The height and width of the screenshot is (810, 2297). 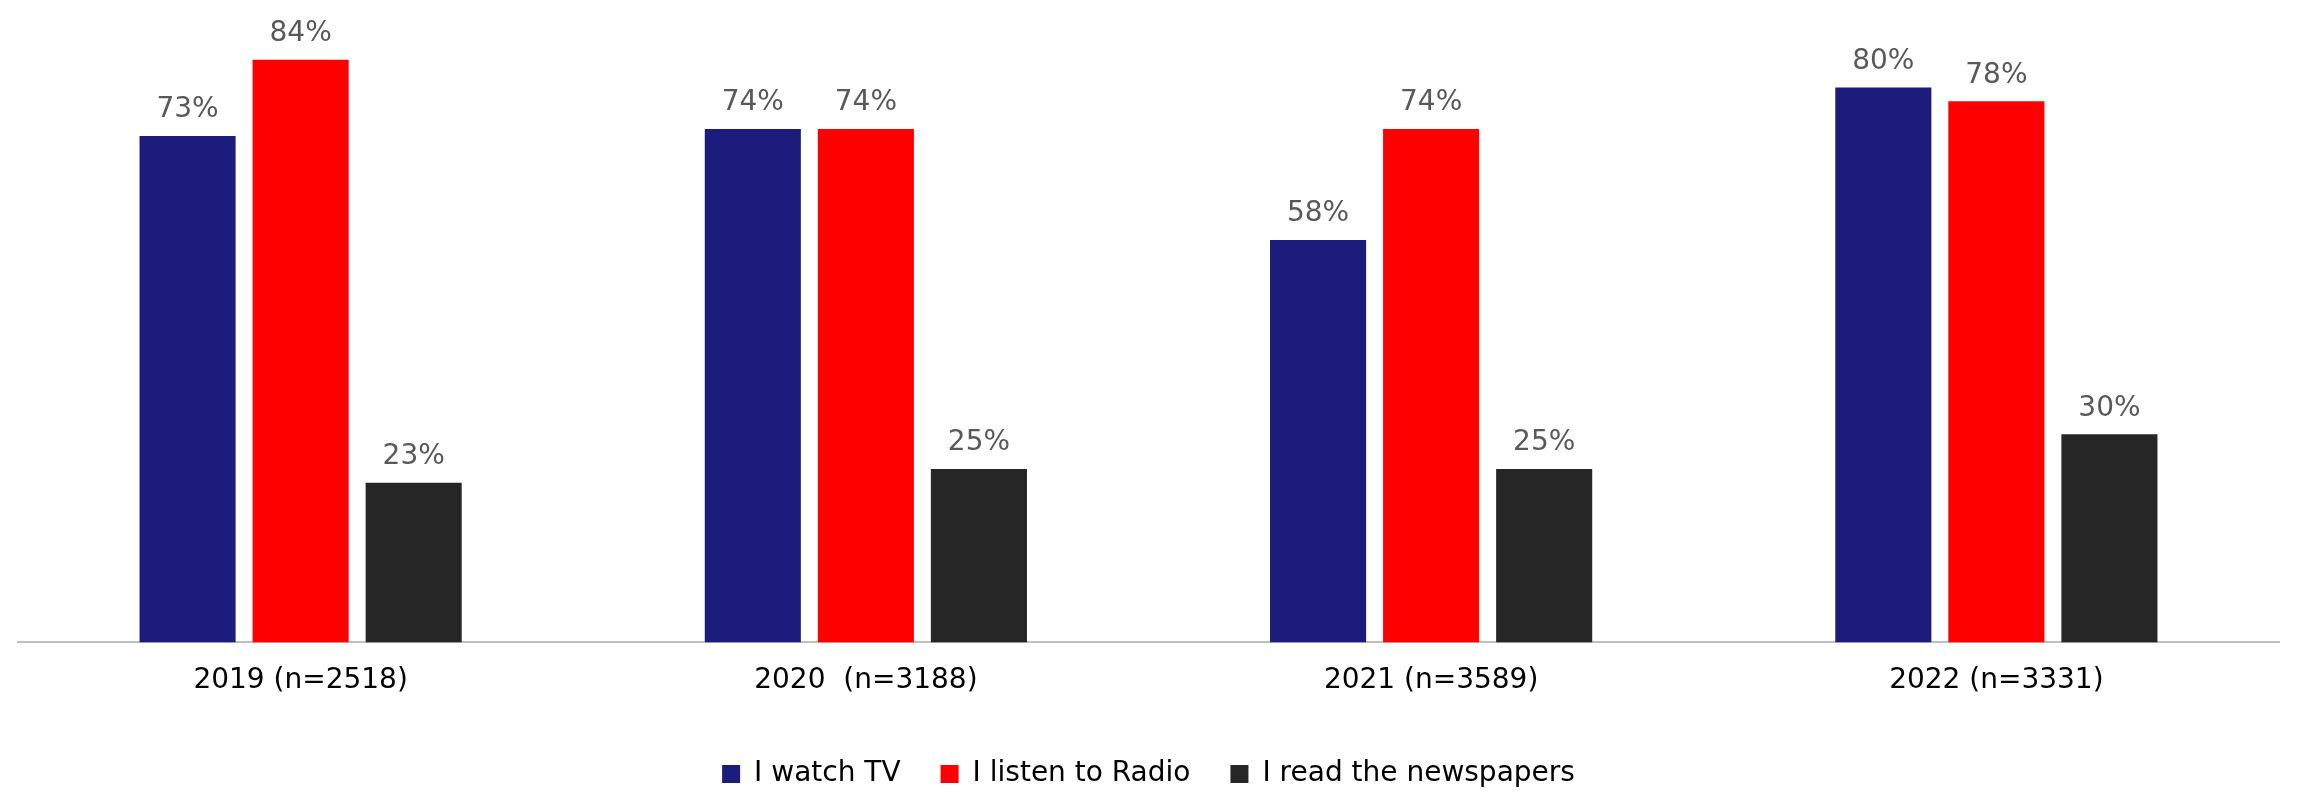 I want to click on data-label: 84%, so click(x=300, y=31).